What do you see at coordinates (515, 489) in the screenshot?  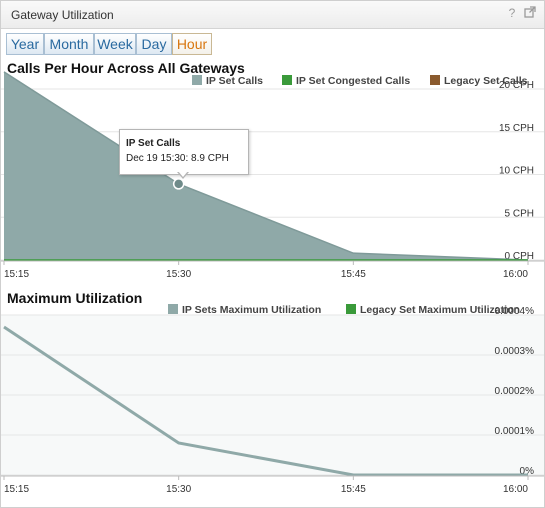 I see `util-x-tick-label: 16:00` at bounding box center [515, 489].